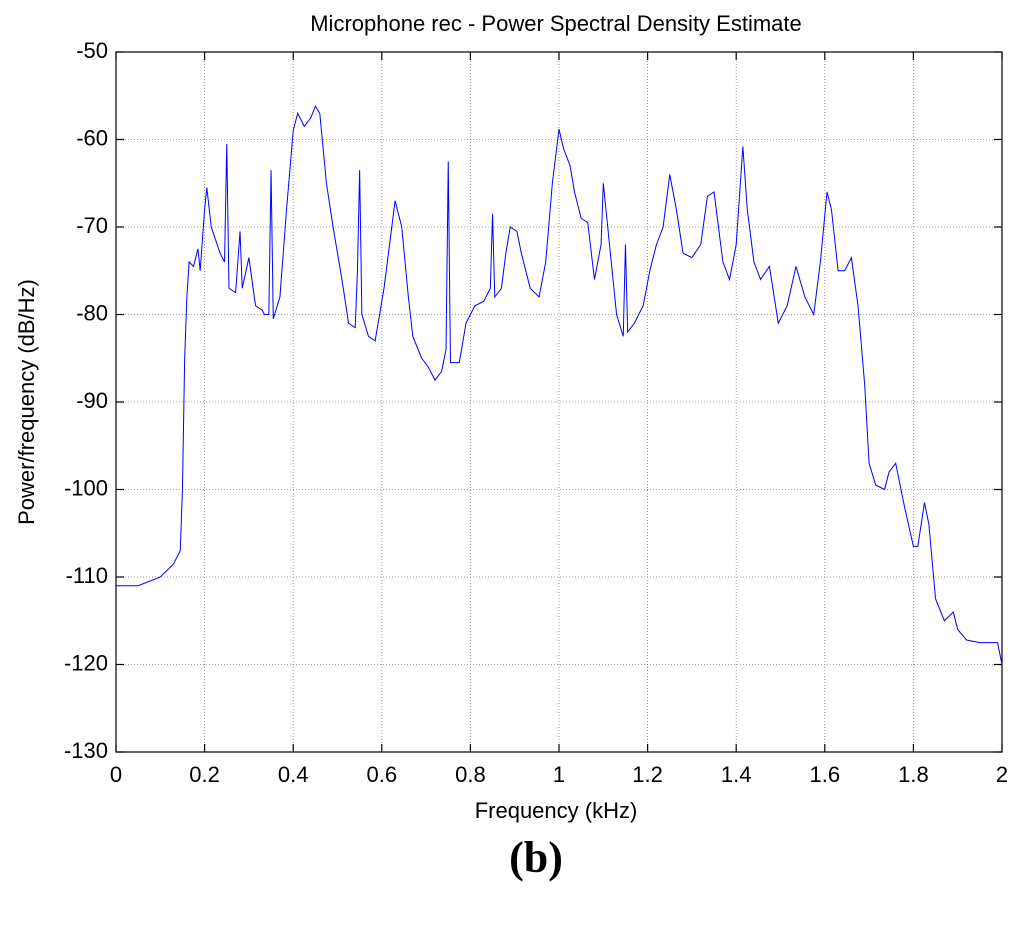  I want to click on x-tick-label: 0.6, so click(382, 774).